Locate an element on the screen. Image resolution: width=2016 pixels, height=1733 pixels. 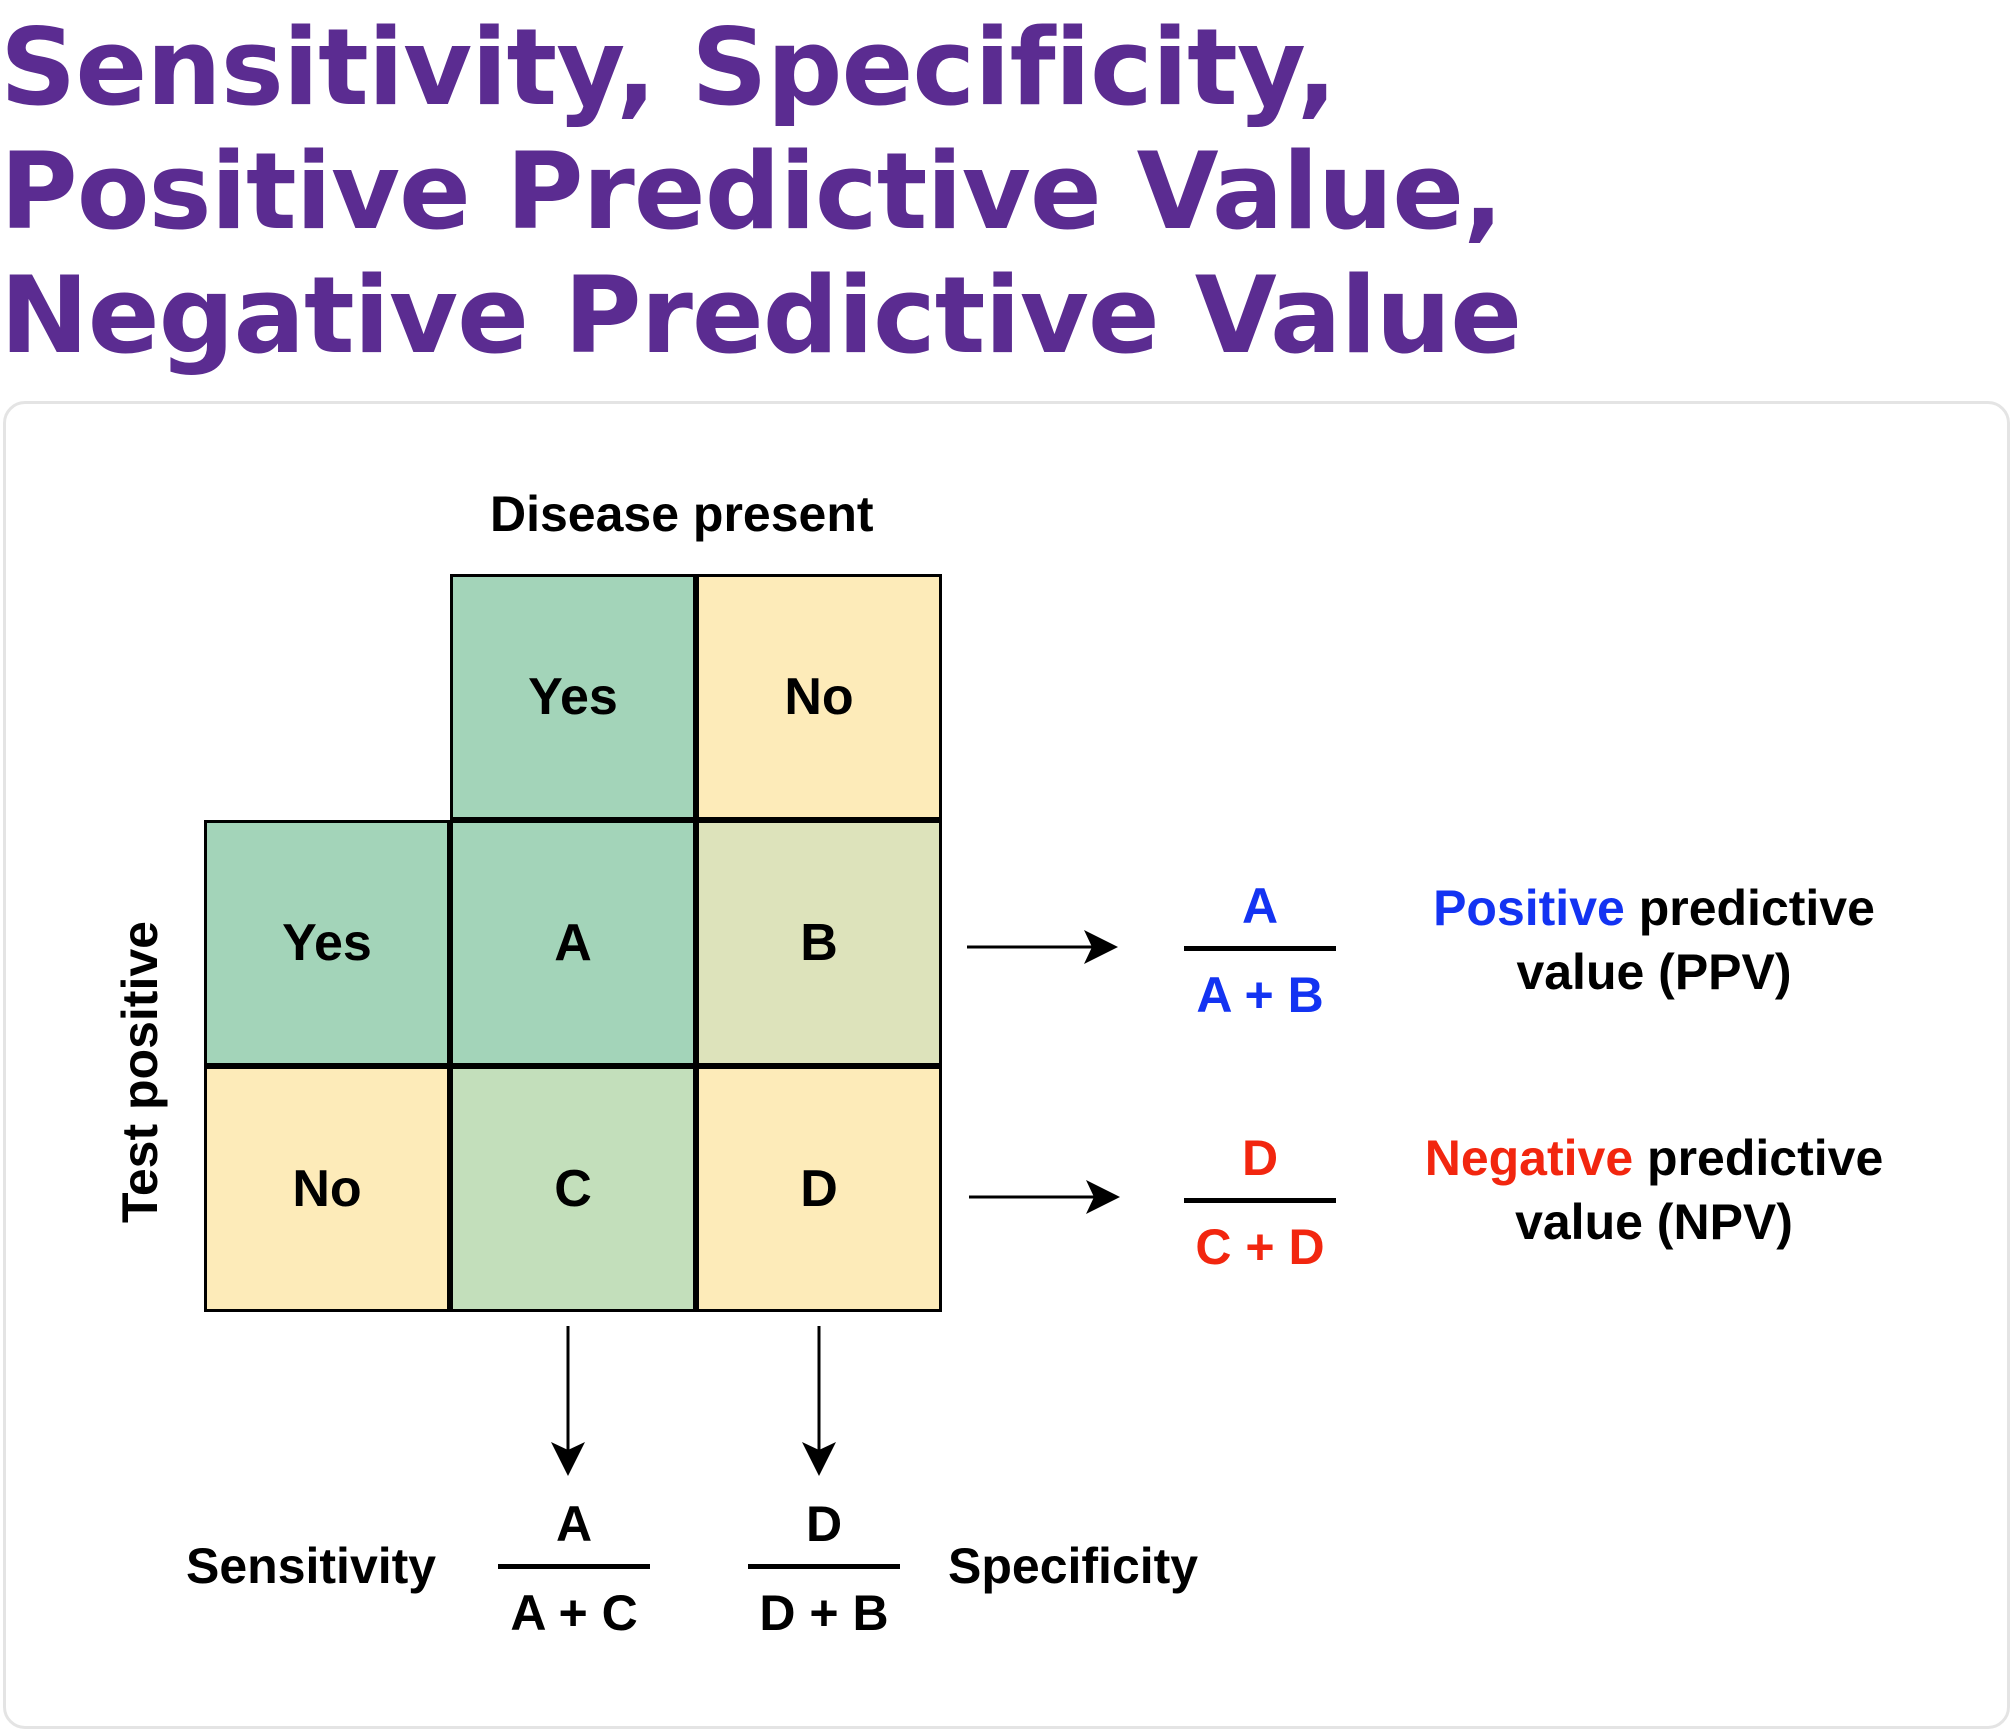
npv-denominator: C + D is located at coordinates (1260, 1247).